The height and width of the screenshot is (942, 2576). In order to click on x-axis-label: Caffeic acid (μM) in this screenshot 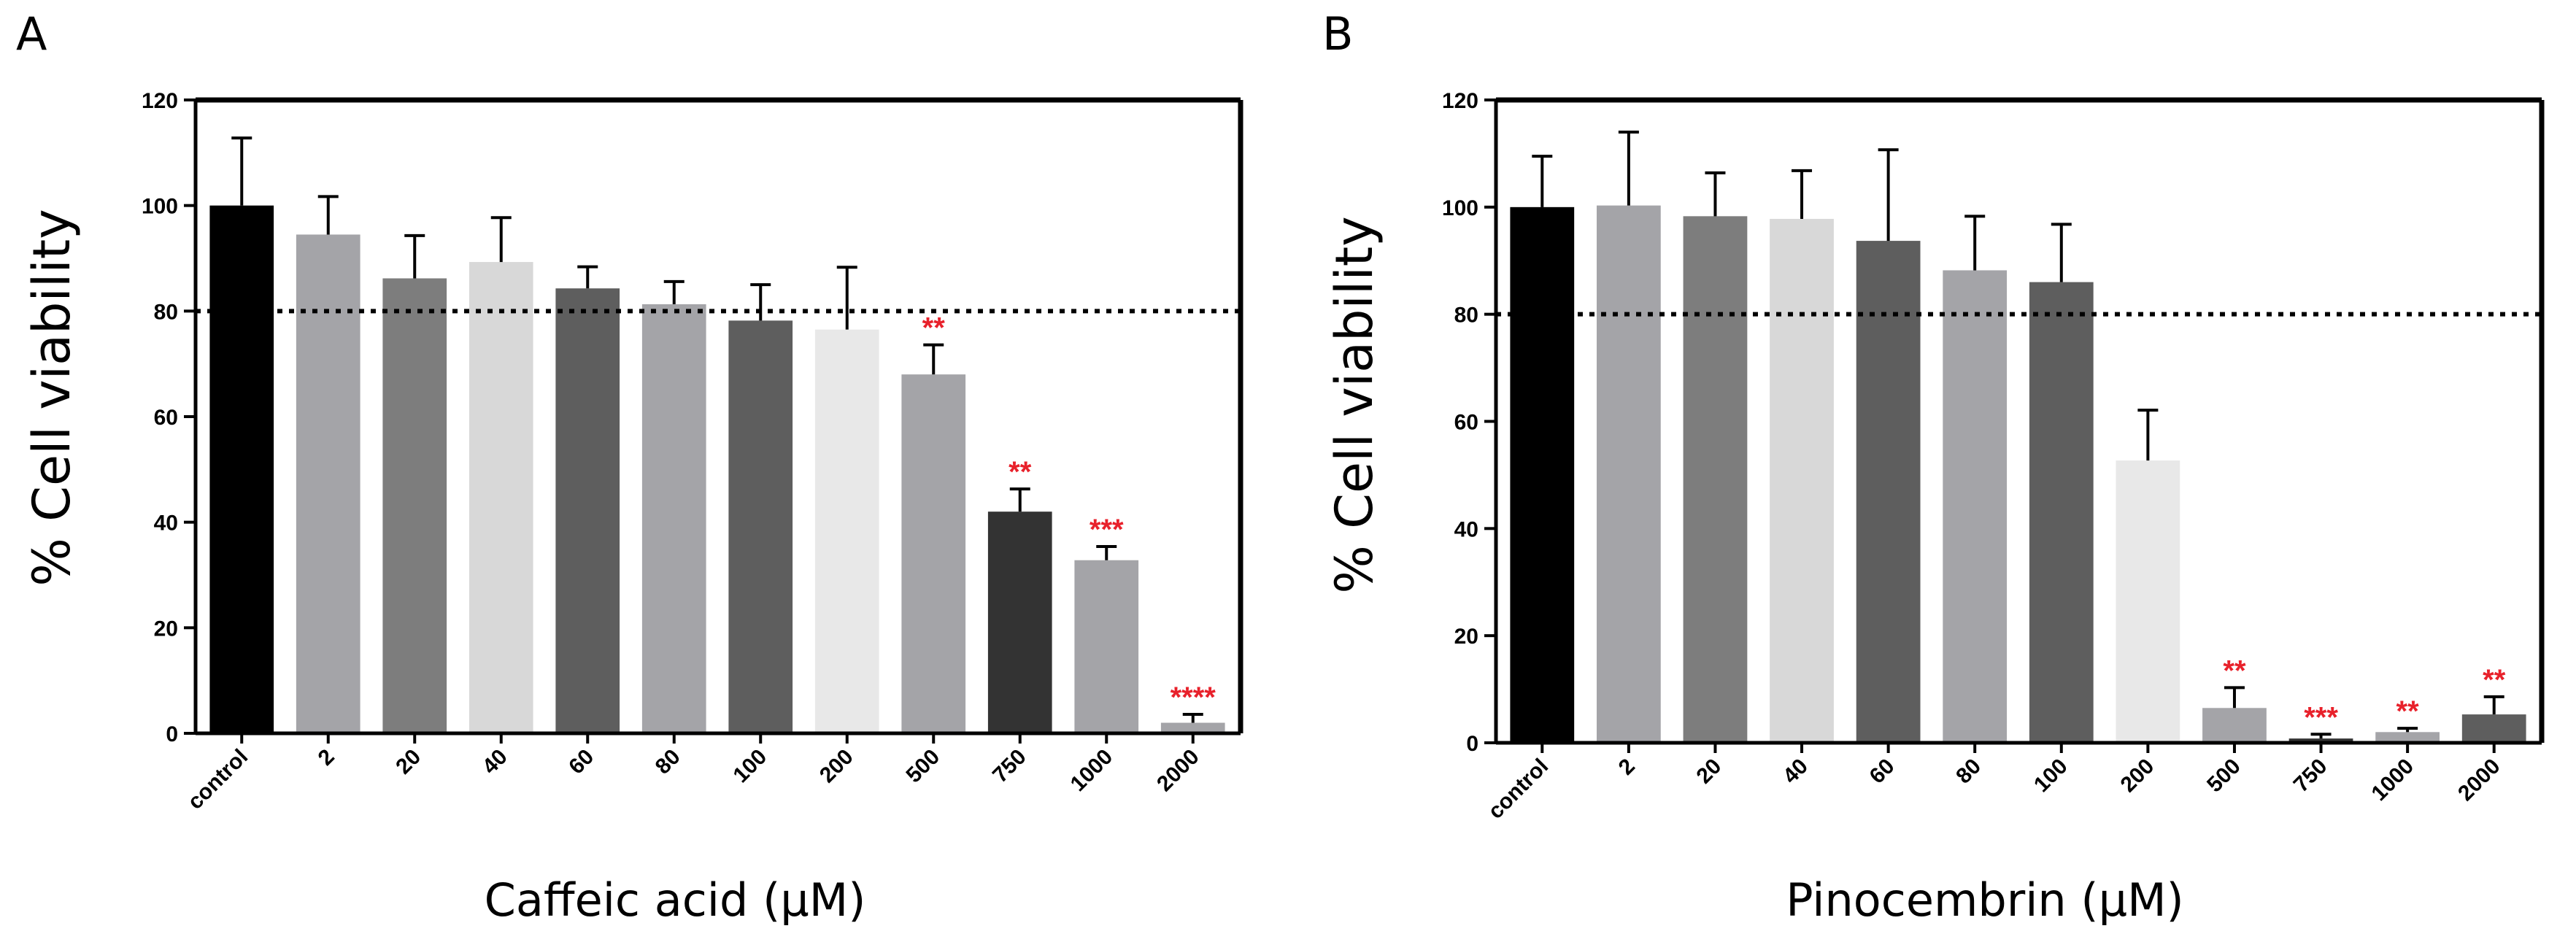, I will do `click(675, 900)`.